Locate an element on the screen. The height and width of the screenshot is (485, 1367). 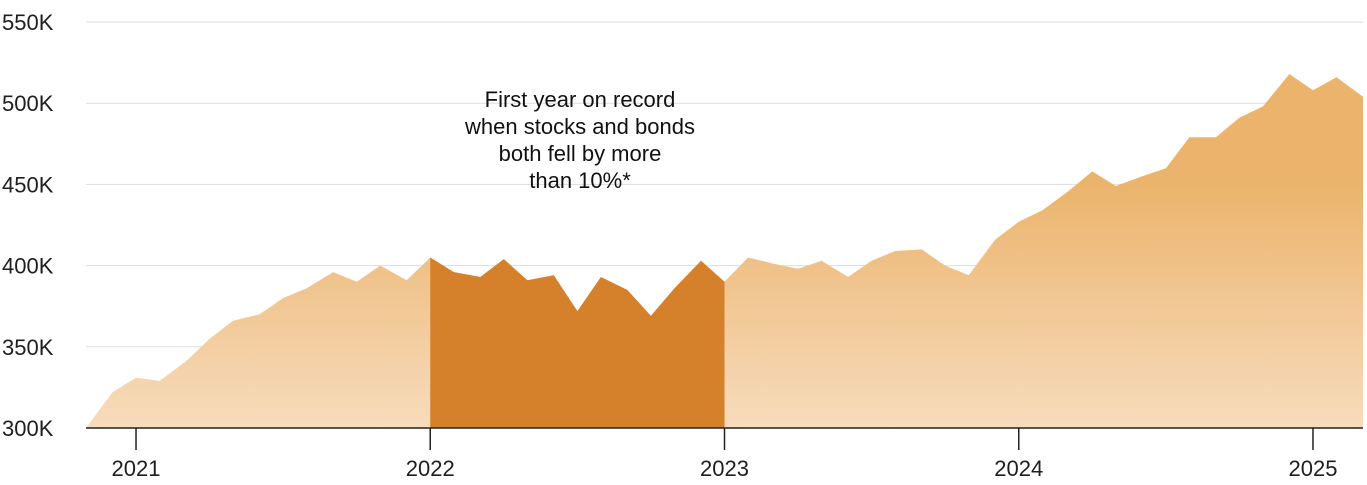
x-tick-label: 2021 is located at coordinates (136, 468).